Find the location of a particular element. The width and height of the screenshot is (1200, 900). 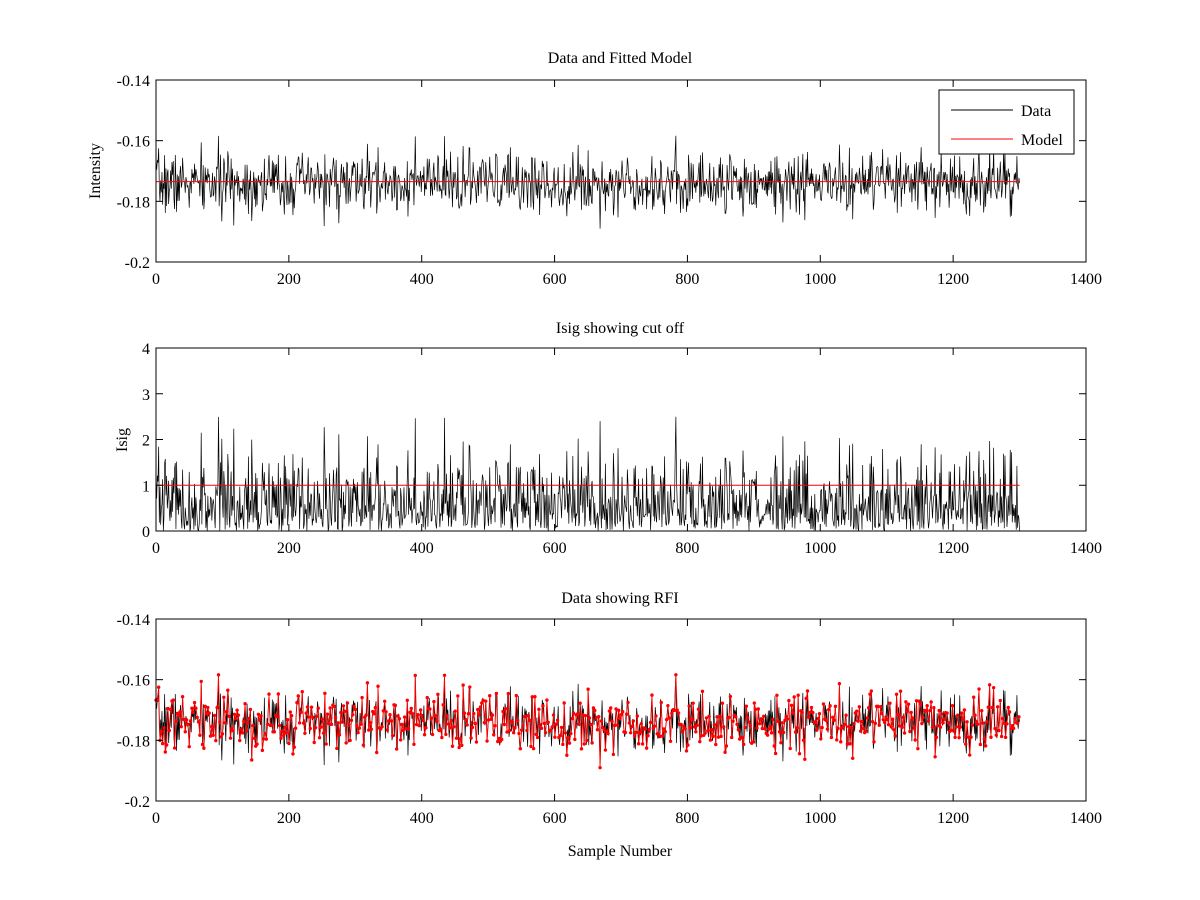

y-tick-label: -0.2 is located at coordinates (137, 802).